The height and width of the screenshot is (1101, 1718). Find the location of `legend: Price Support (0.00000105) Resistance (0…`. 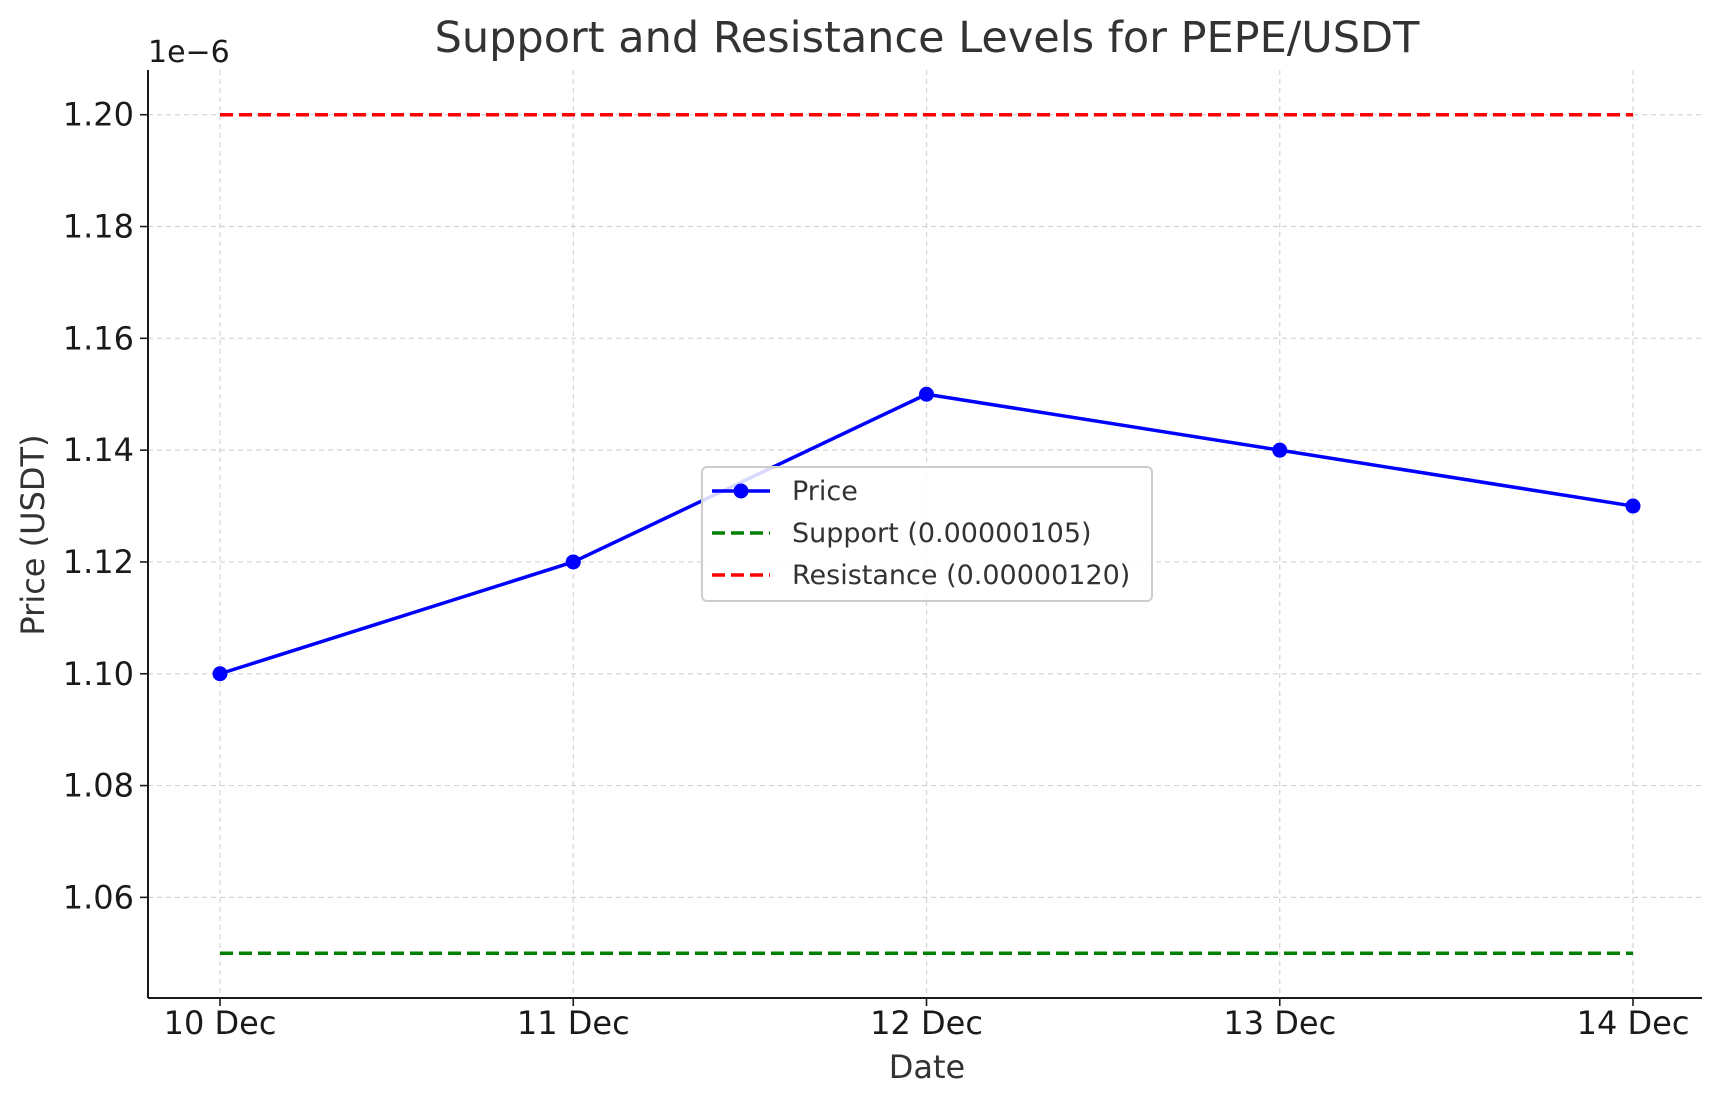

legend: Price Support (0.00000105) Resistance (0… is located at coordinates (927, 534).